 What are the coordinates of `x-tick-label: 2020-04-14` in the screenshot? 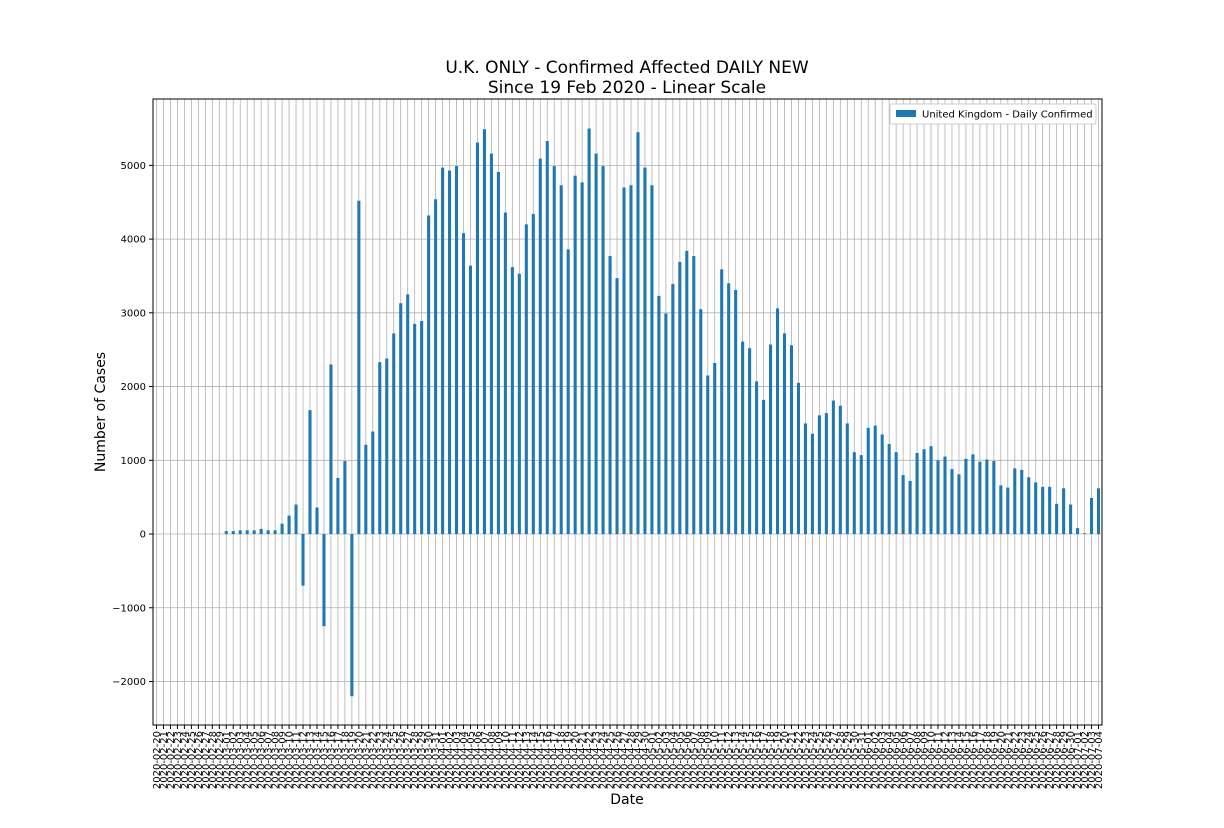 It's located at (534, 760).